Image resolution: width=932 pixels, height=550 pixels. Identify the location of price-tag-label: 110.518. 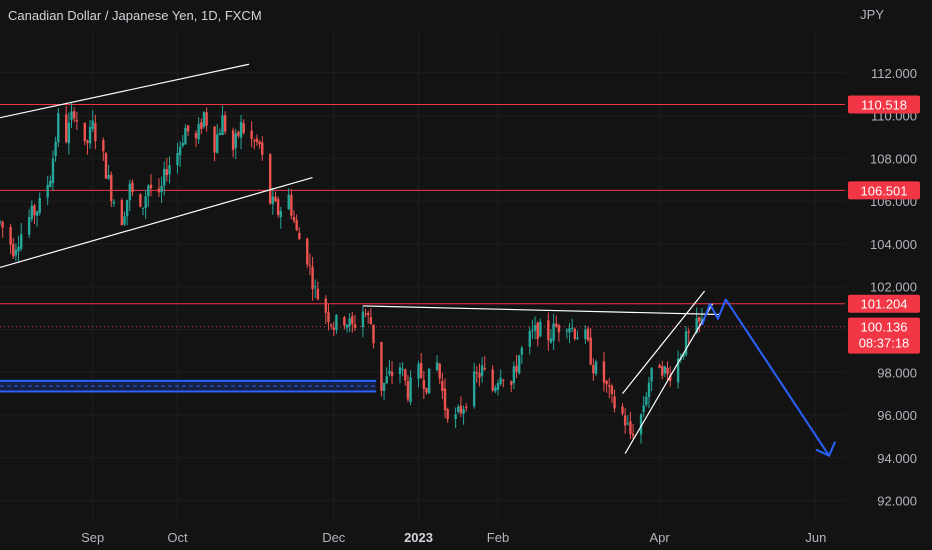
(884, 104).